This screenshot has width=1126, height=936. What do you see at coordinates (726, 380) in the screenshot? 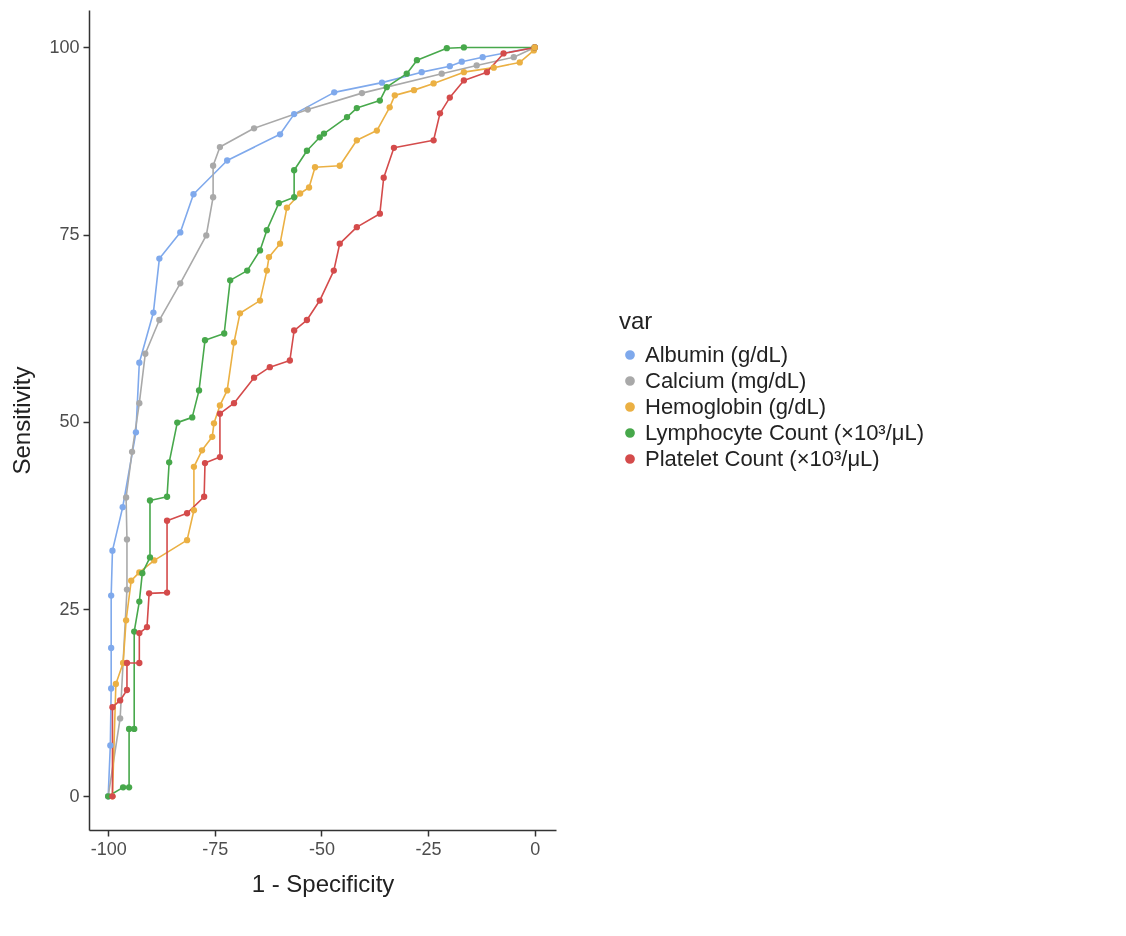
I see `legend-label: Calcium (mg/dL)` at bounding box center [726, 380].